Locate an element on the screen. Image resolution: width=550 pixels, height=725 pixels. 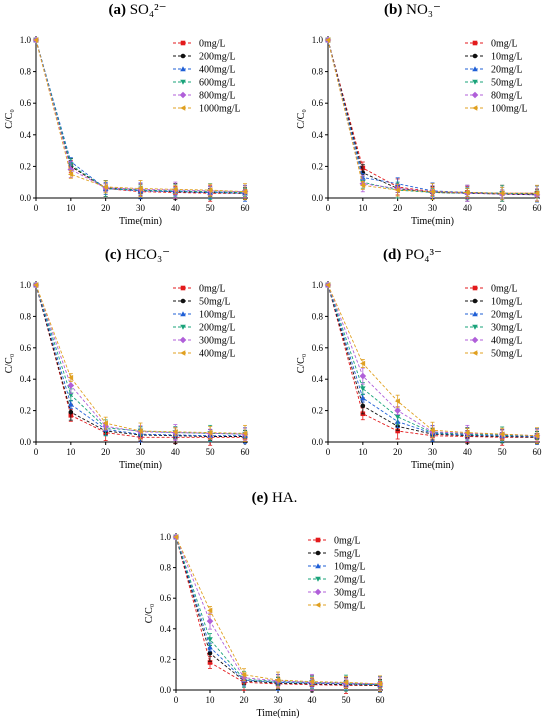
legend-label: 10mg/L is located at coordinates (350, 567).